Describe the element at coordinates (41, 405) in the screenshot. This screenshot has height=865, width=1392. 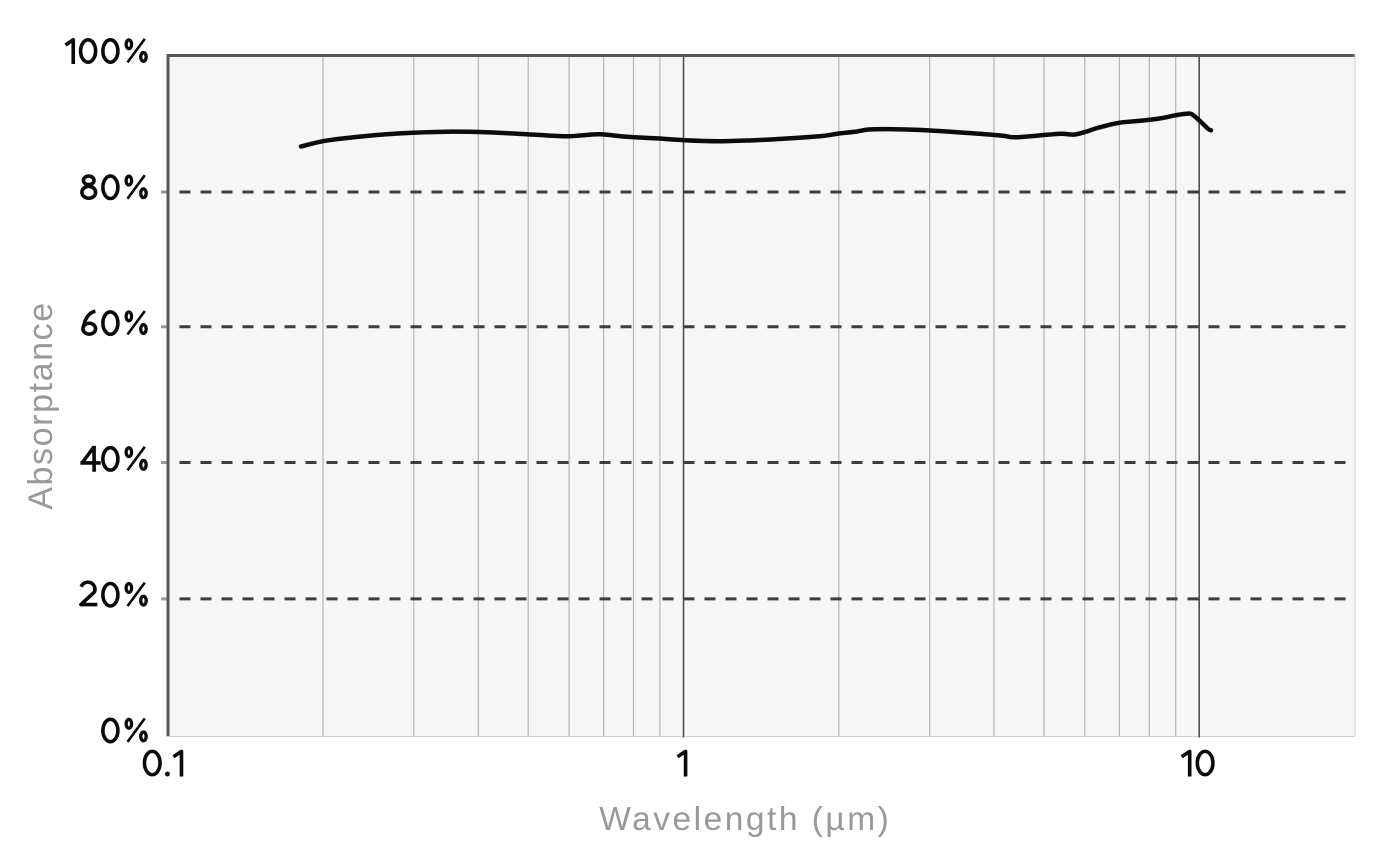
I see `svg-text: Absorptance` at that location.